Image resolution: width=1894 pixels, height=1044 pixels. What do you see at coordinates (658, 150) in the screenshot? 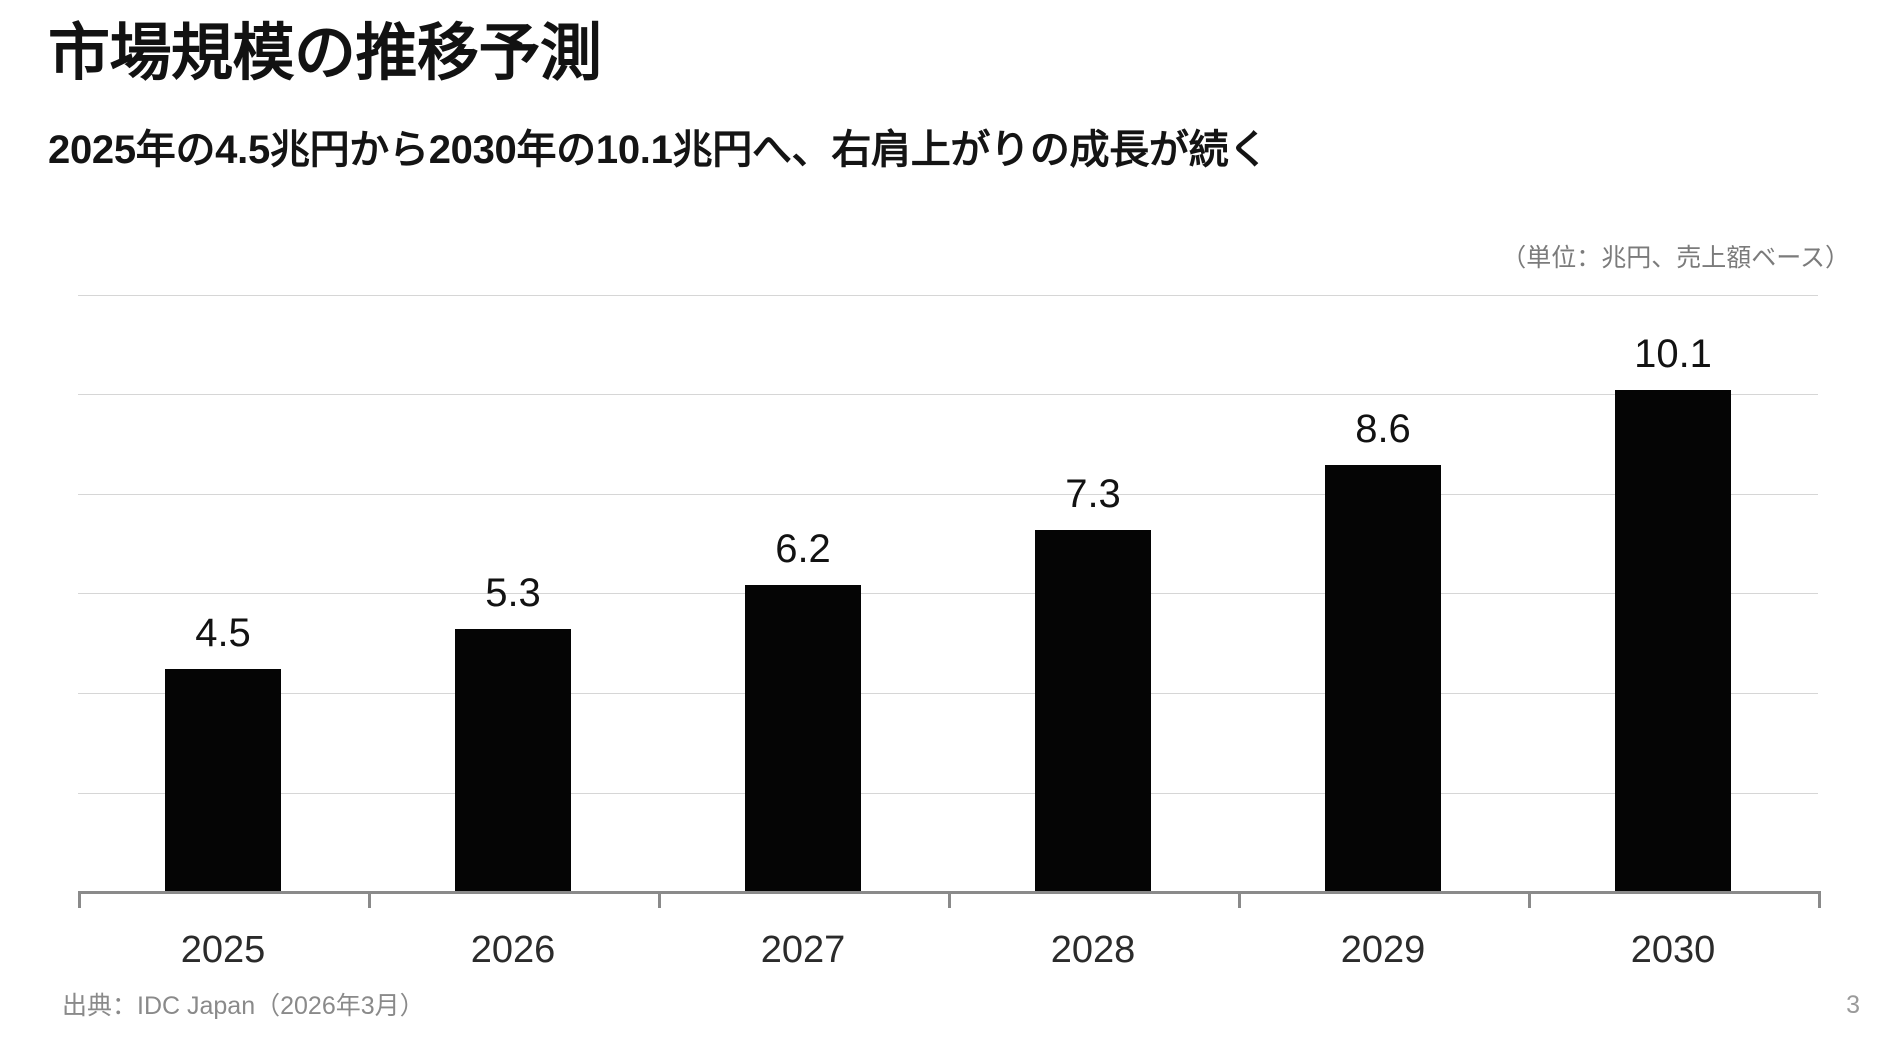
I see `page-subtitle: 2025年の4.5兆円から2030年の10.1兆円へ、右肩上がりの成長が続く` at bounding box center [658, 150].